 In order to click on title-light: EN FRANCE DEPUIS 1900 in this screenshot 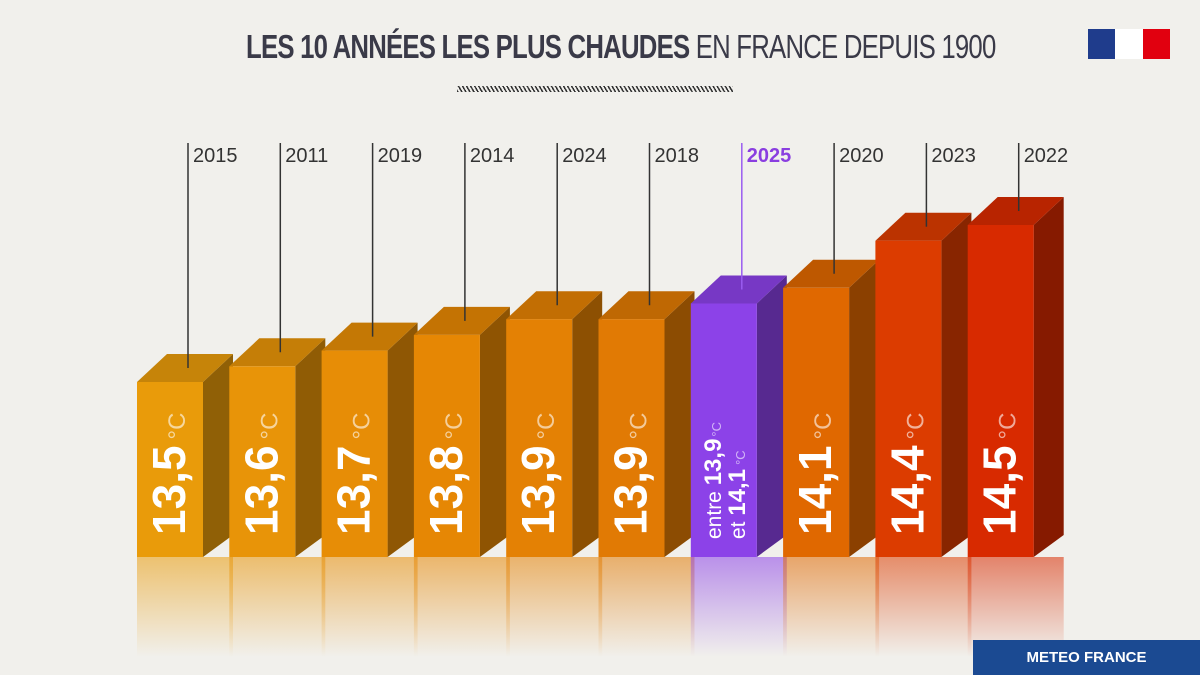, I will do `click(846, 46)`.